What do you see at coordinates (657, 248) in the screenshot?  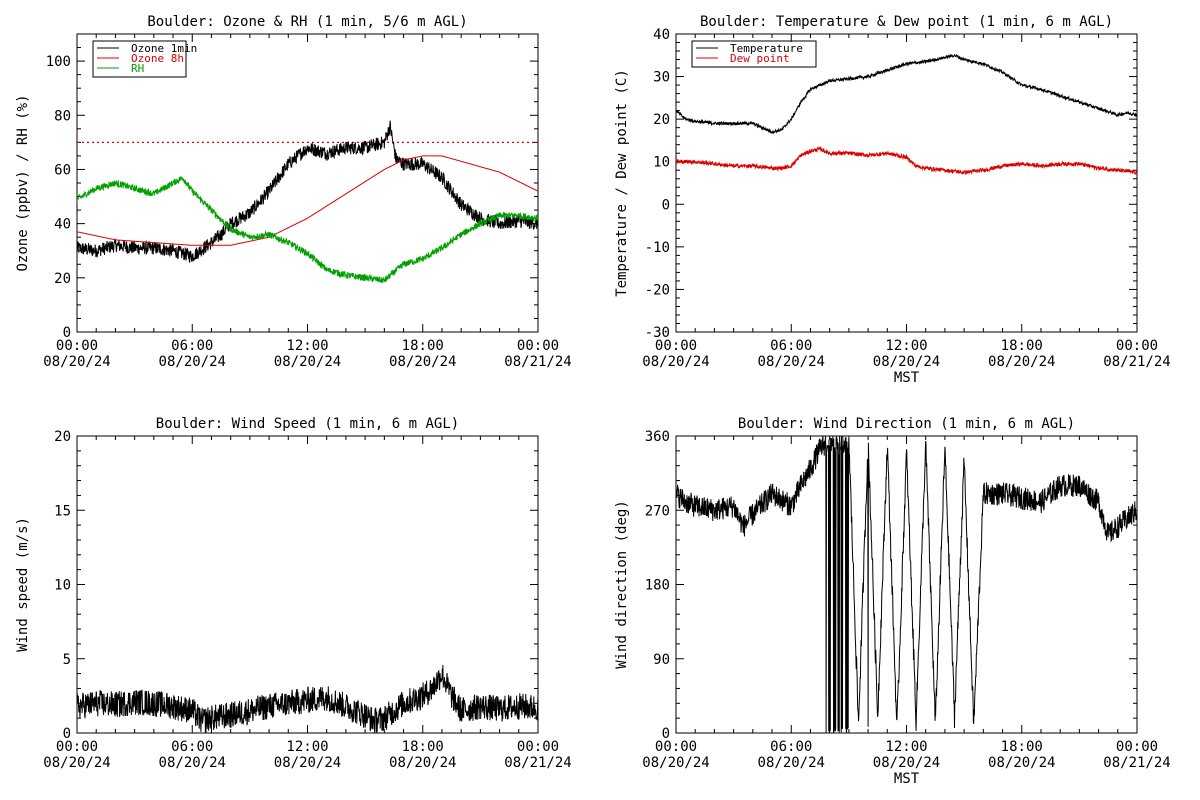 I see `y-tick-label: -10` at bounding box center [657, 248].